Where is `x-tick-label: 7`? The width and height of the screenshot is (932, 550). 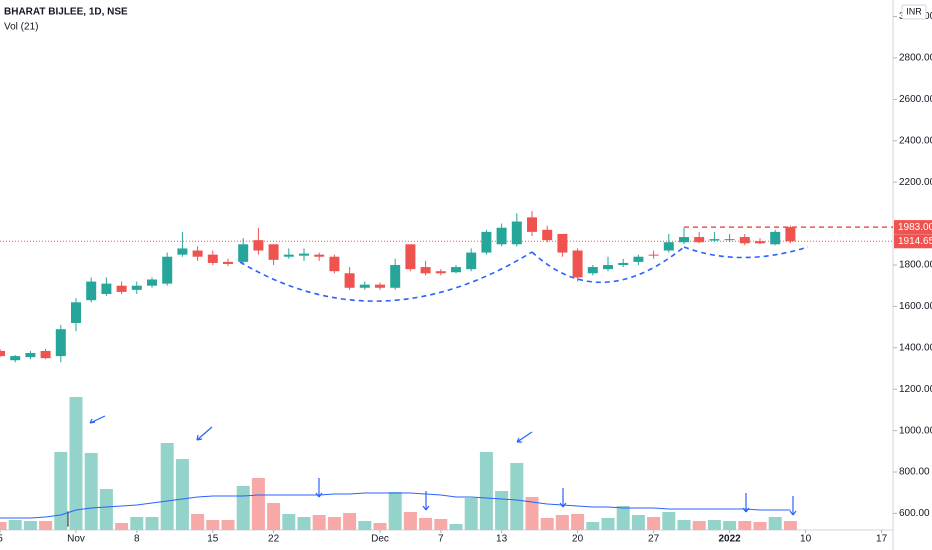 x-tick-label: 7 is located at coordinates (441, 539).